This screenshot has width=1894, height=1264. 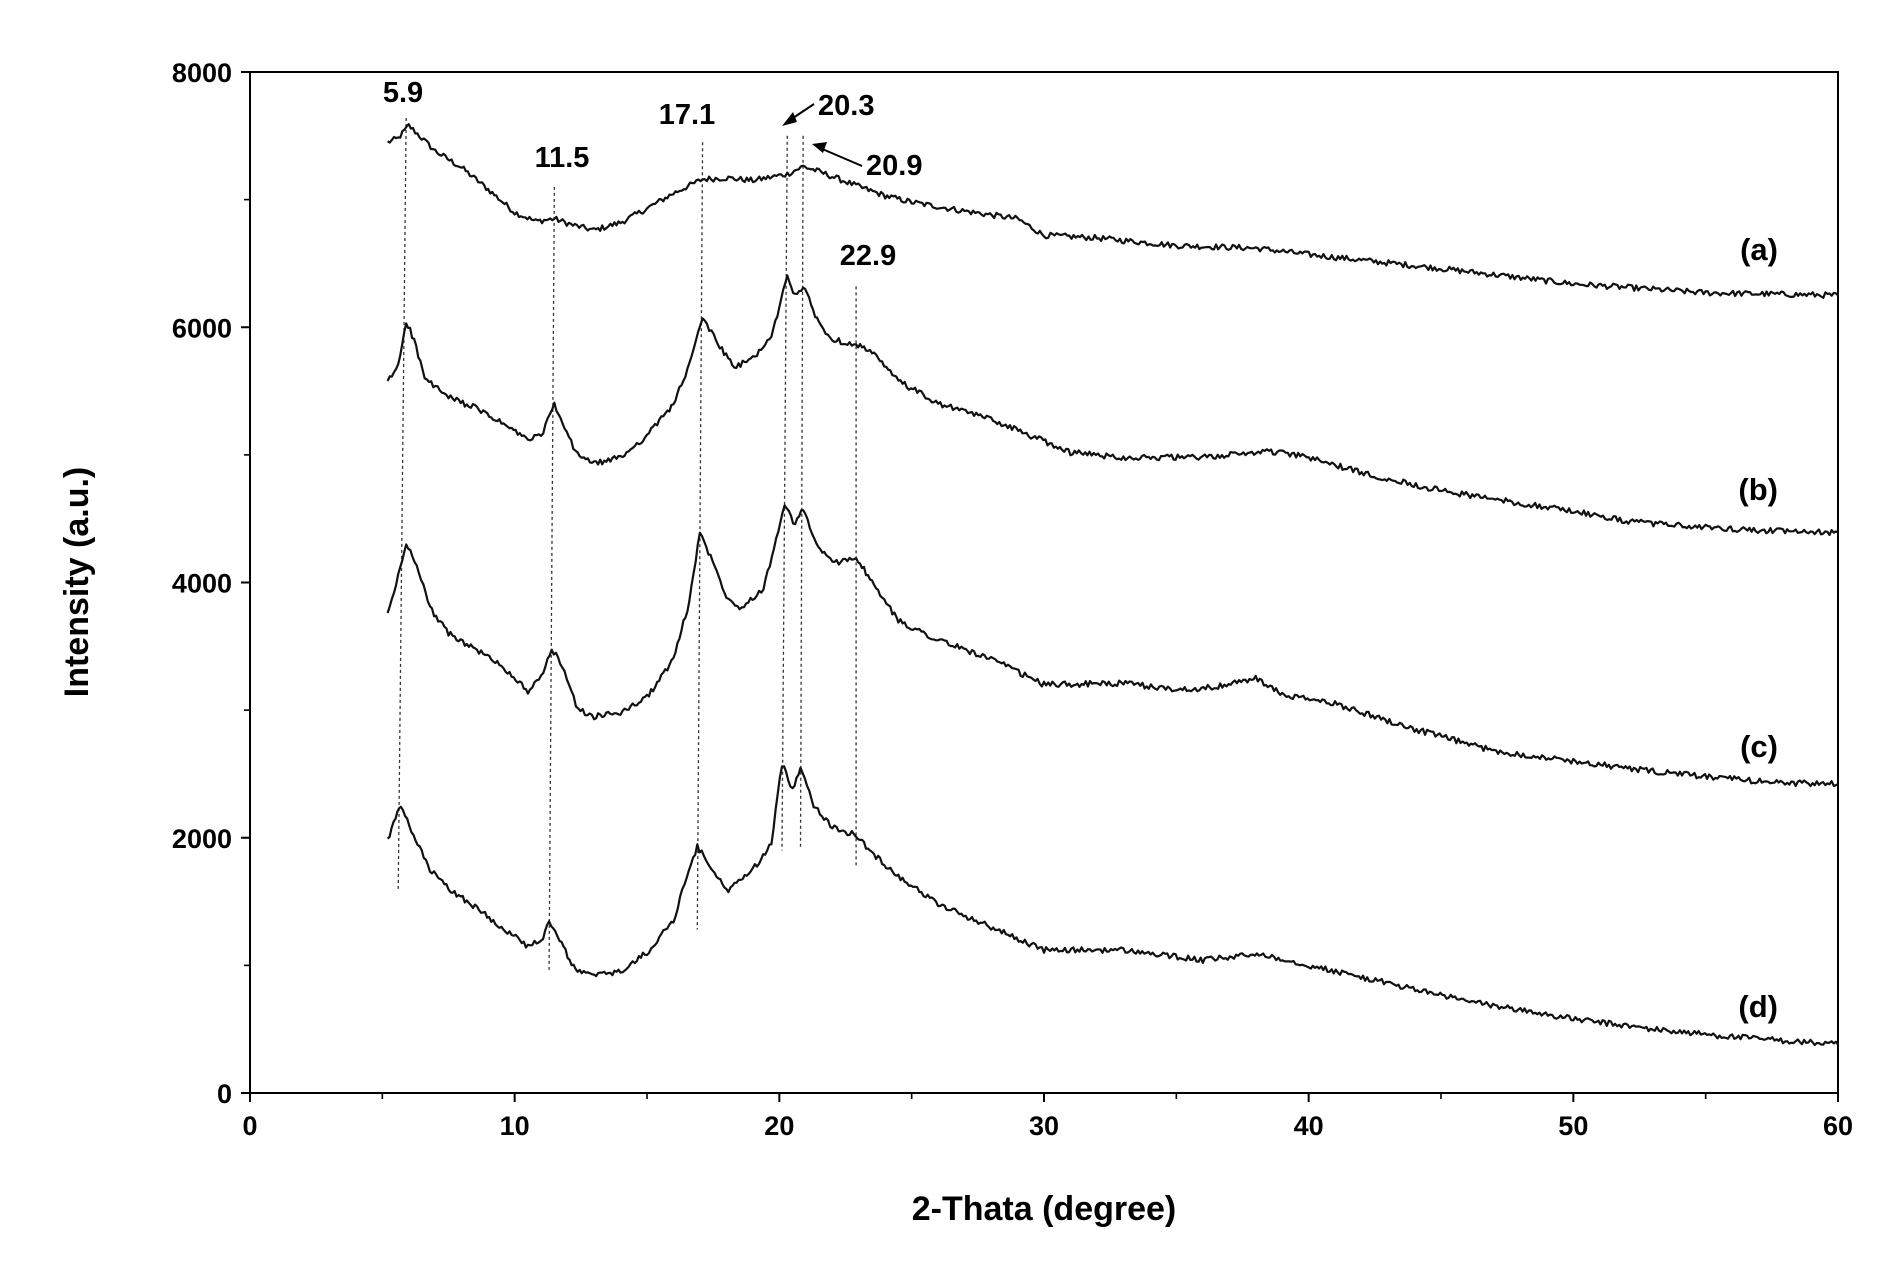 What do you see at coordinates (1759, 249) in the screenshot?
I see `series-label-a: (a)` at bounding box center [1759, 249].